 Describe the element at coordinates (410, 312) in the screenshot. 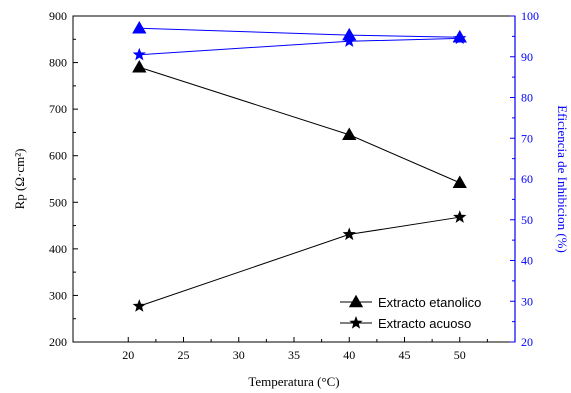

I see `legend: Extracto etanolico Extracto acuoso` at that location.